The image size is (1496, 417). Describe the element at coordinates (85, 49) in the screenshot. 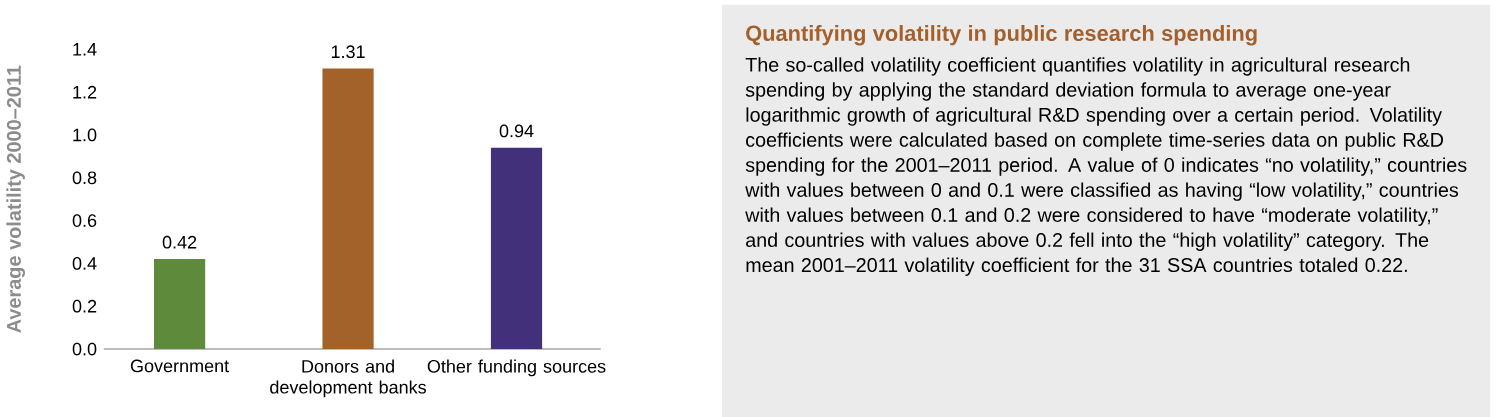

I see `y-tick-label: 1.4` at that location.